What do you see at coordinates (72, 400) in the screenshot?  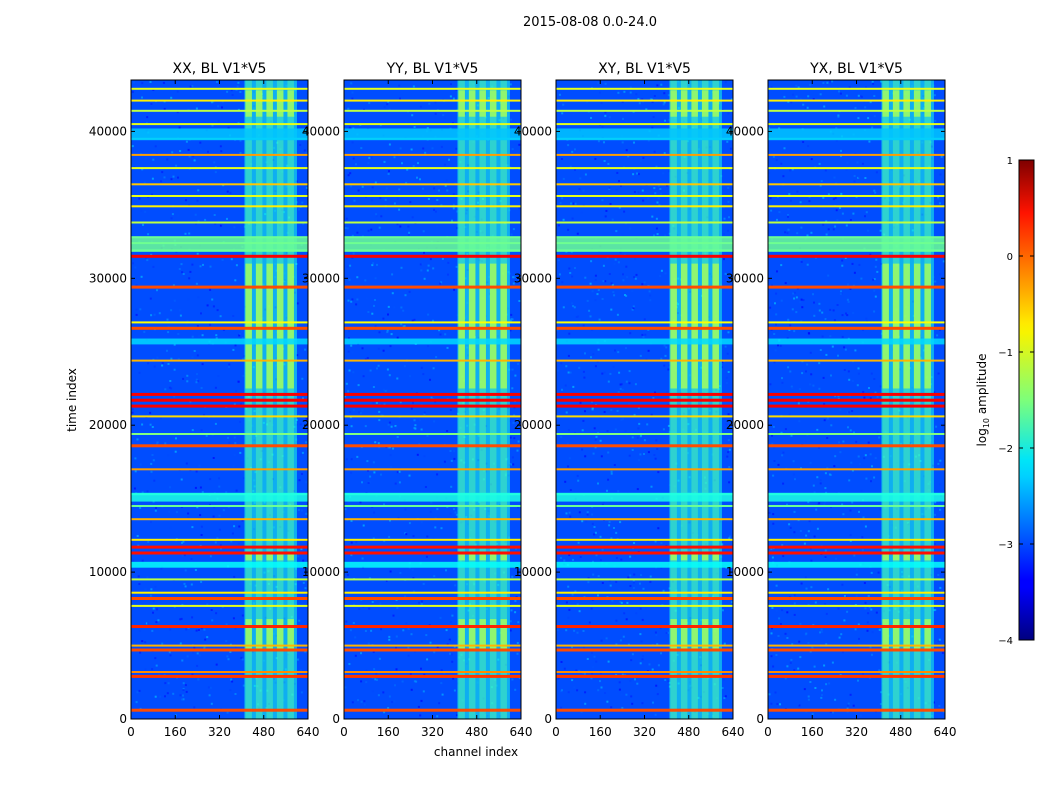 I see `y-axis-label: time index` at bounding box center [72, 400].